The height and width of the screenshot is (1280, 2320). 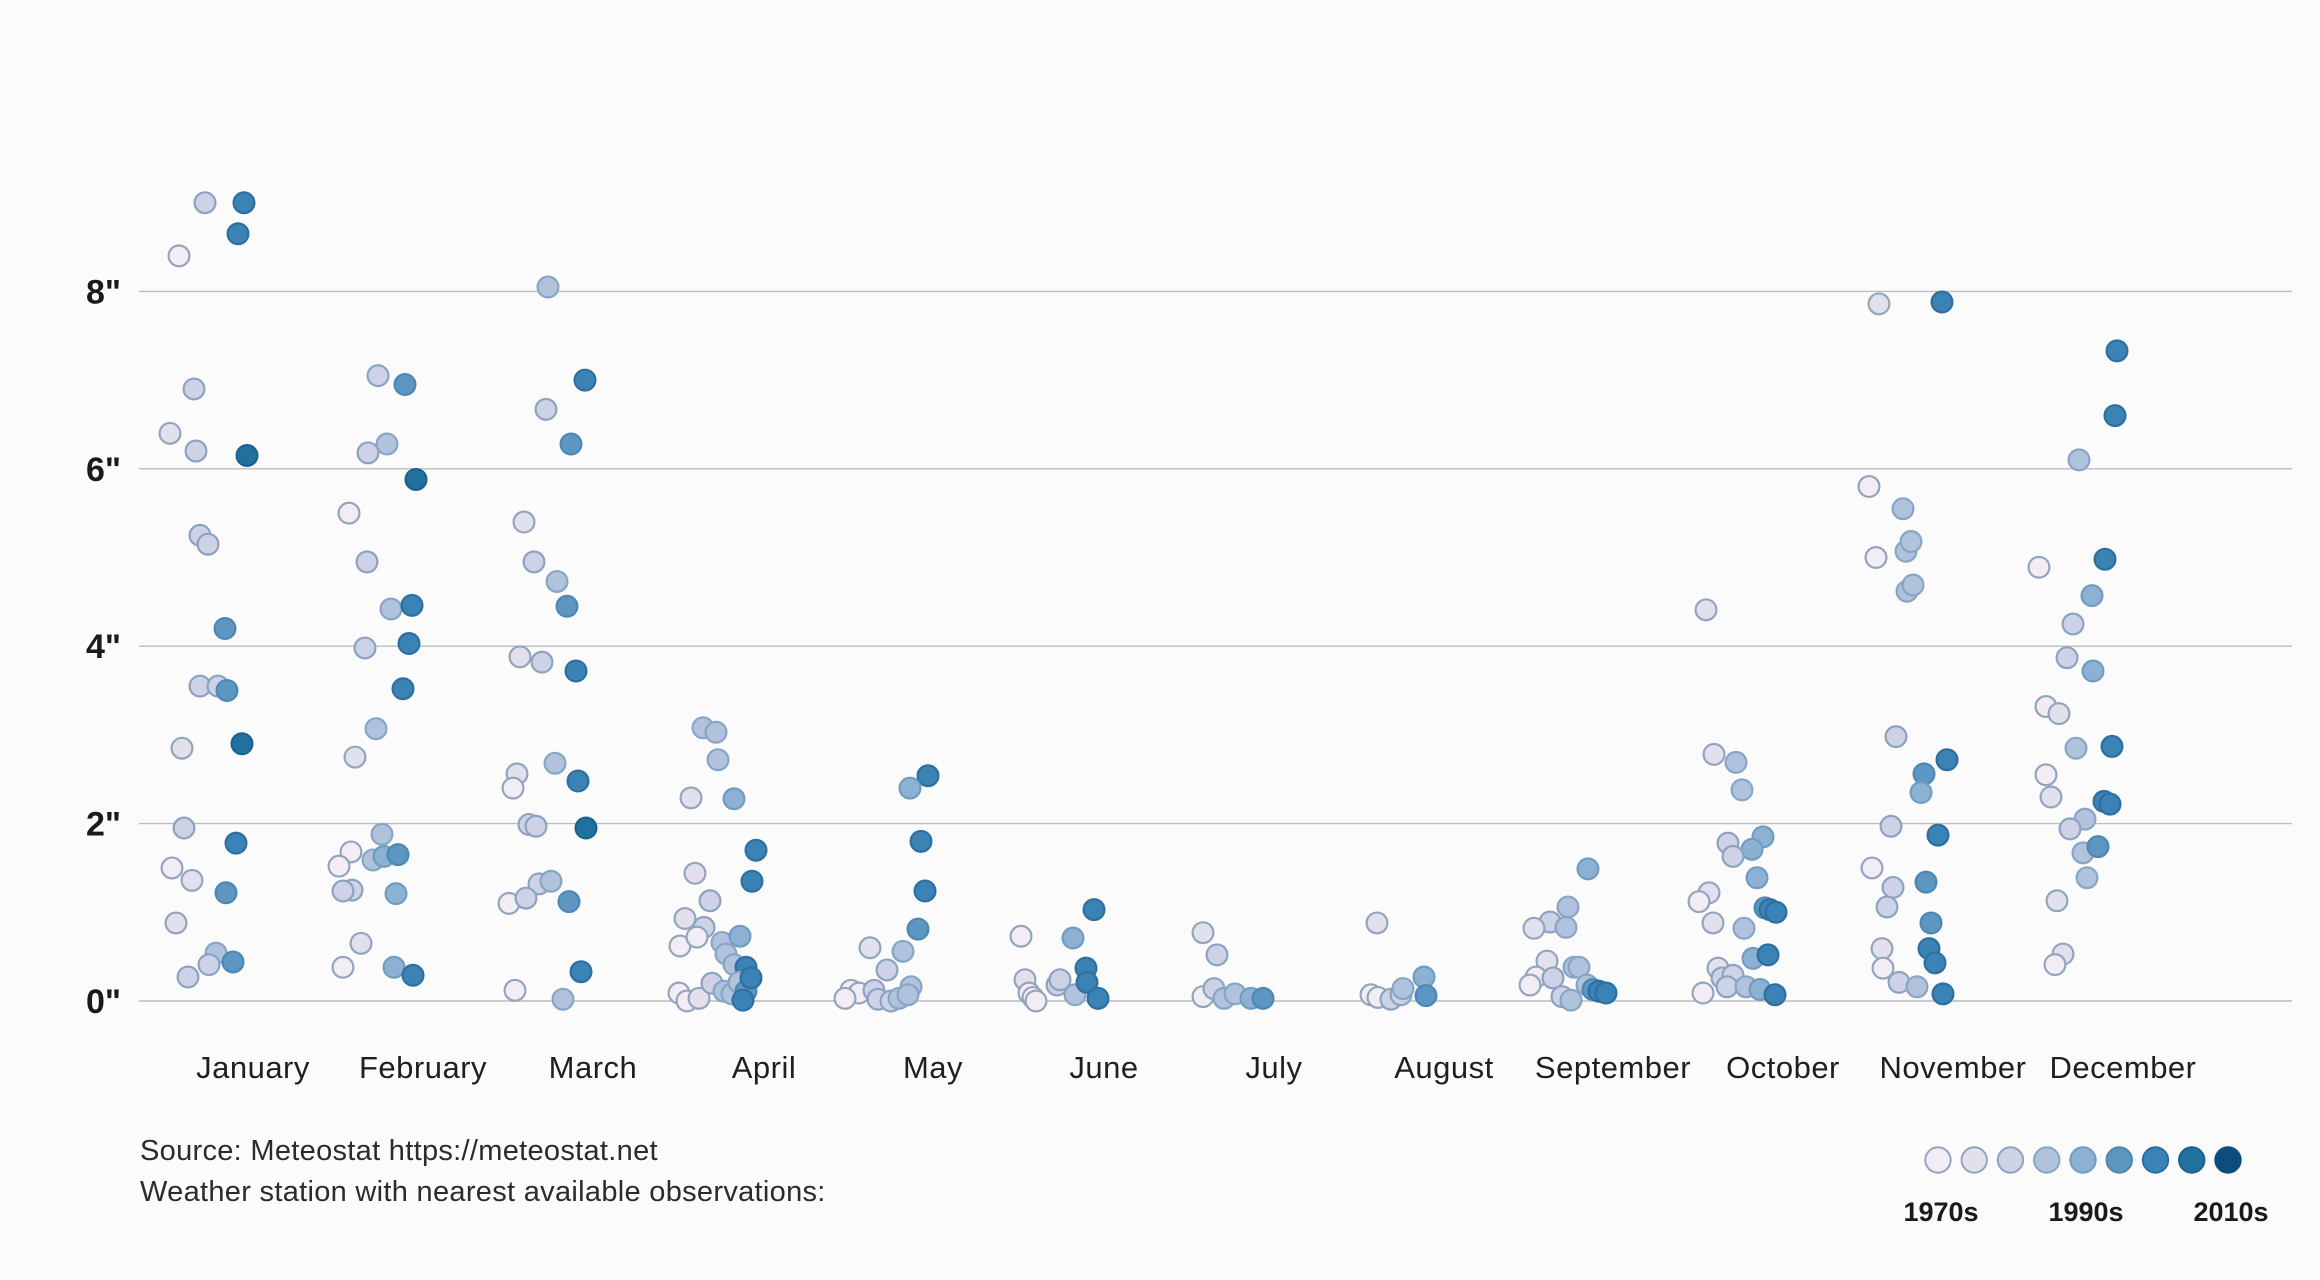 I want to click on y-axis-tick-labels: 0" 2" 4" 6" 8", so click(x=103, y=647).